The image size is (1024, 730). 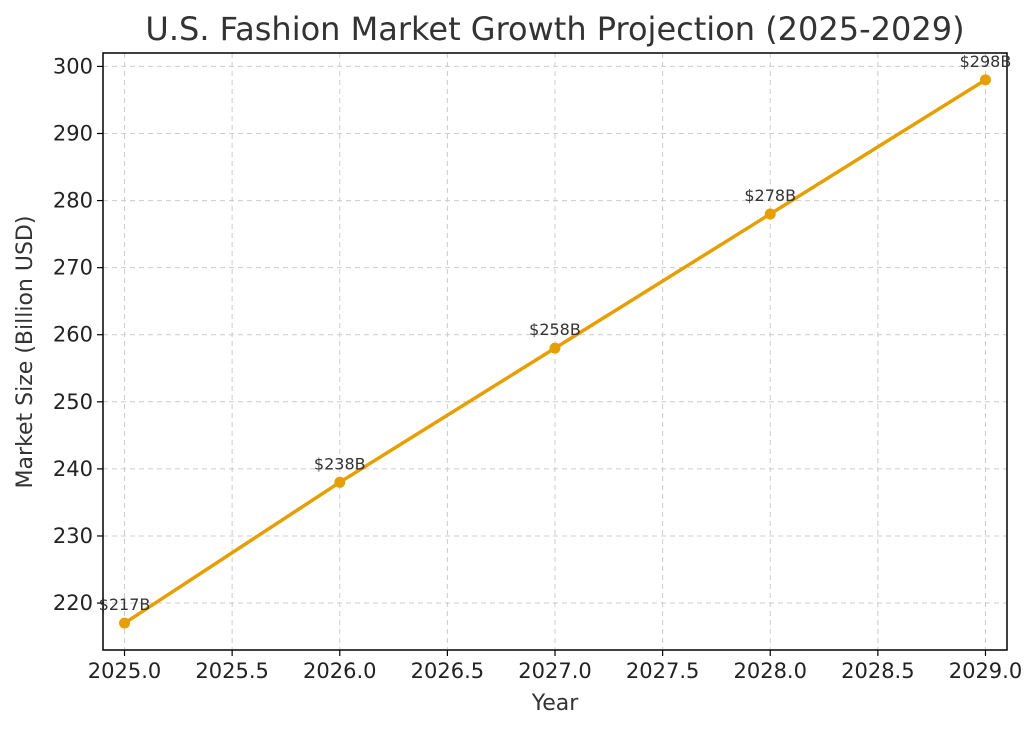 I want to click on data-label: $238B, so click(x=340, y=463).